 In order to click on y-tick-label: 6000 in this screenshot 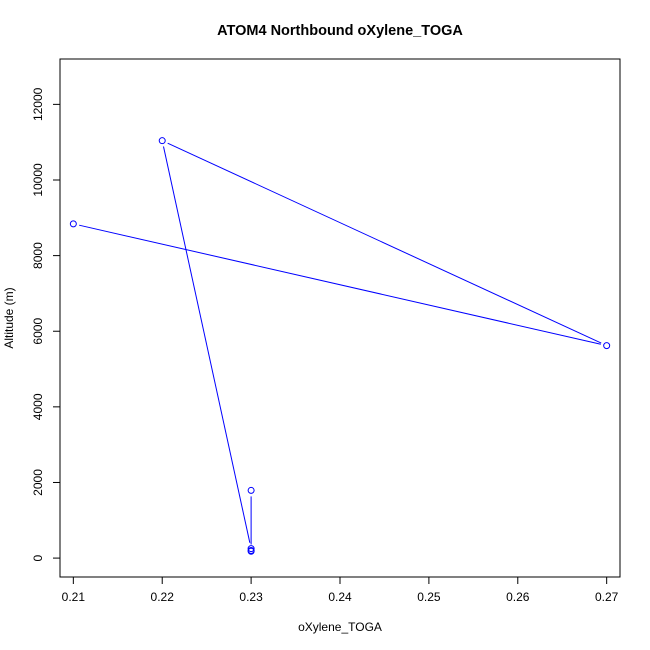, I will do `click(38, 331)`.